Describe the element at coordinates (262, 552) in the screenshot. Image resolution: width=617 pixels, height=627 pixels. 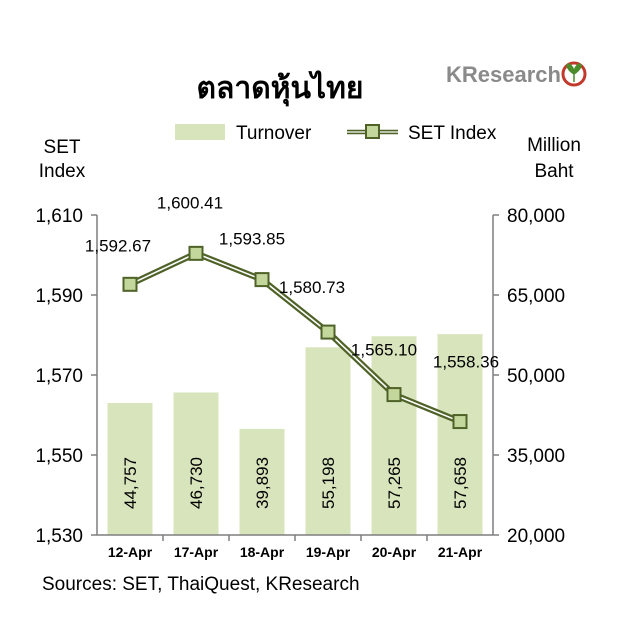
I see `category-label: 18-Apr` at that location.